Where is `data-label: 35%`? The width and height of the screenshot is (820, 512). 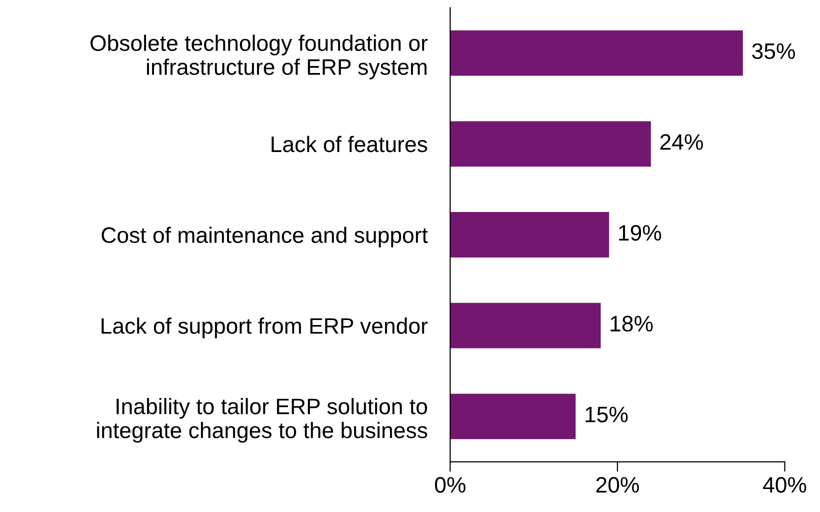
data-label: 35% is located at coordinates (773, 51).